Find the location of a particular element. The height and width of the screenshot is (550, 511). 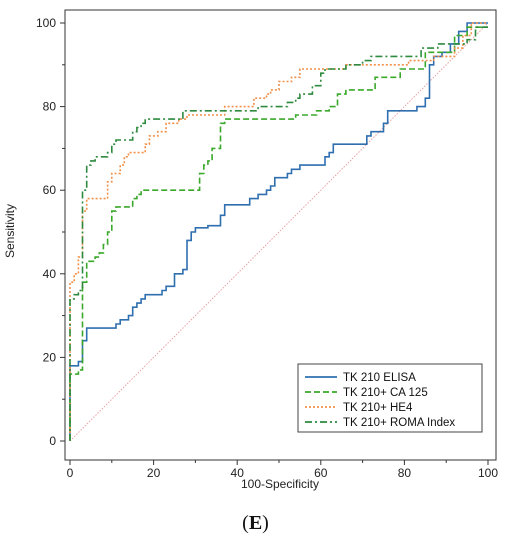

legend-label-2: TK 210+ HE4 is located at coordinates (378, 408).